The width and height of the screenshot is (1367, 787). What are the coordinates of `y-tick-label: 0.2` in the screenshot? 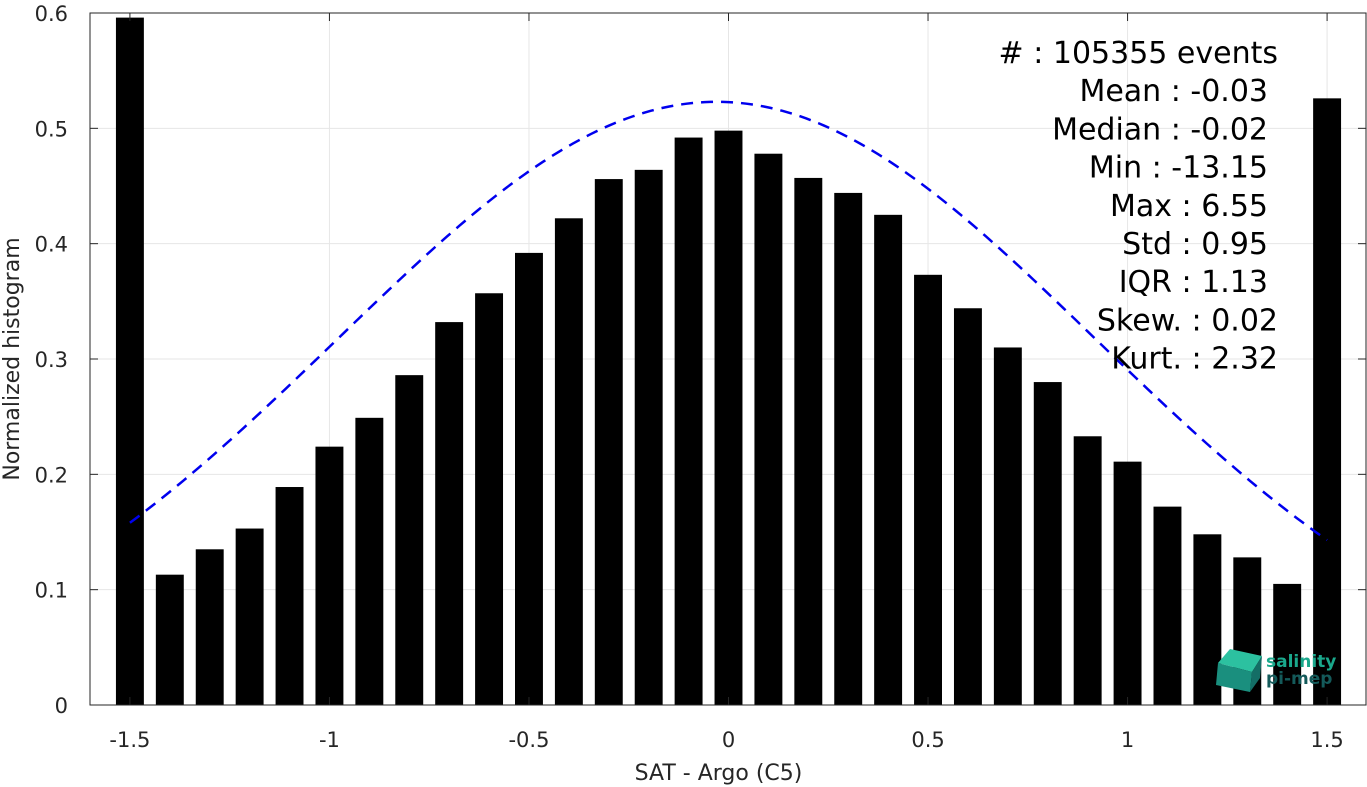 It's located at (51, 475).